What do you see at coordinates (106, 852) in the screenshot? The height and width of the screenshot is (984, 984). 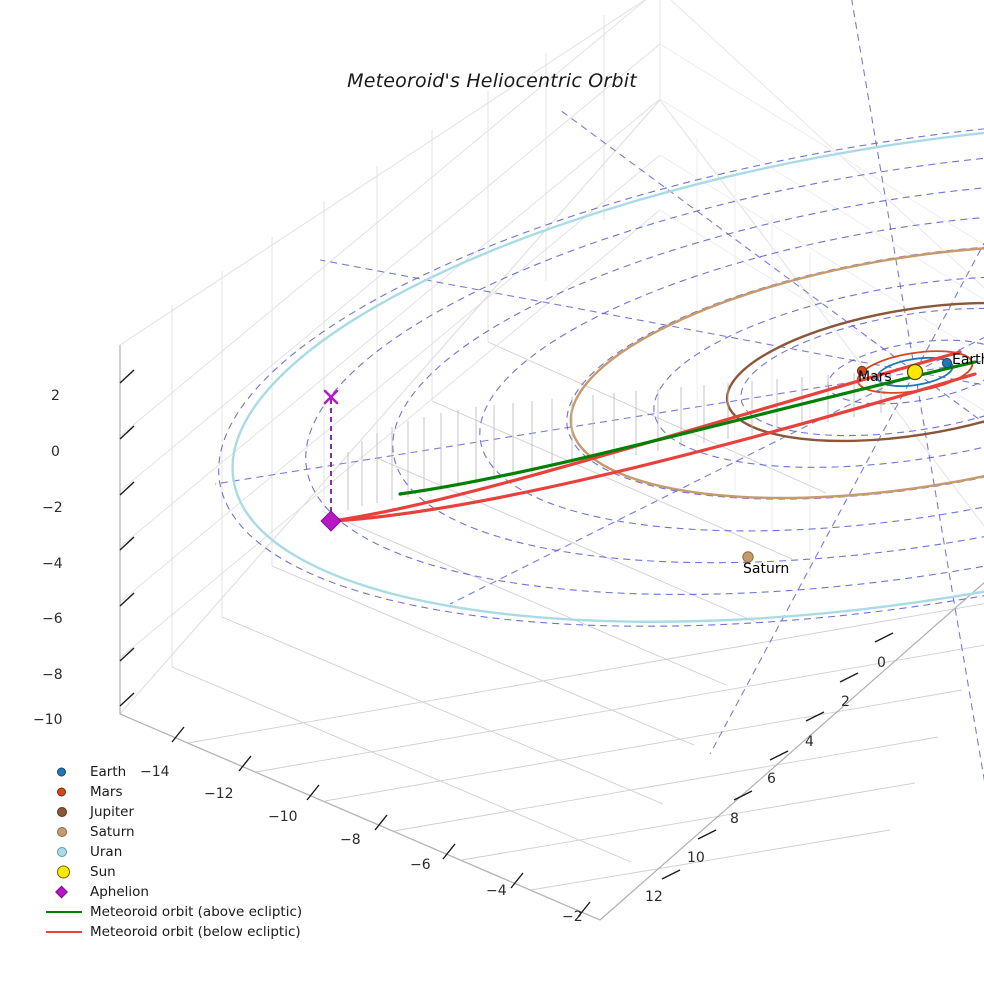 I see `legend-item-label: Uran` at bounding box center [106, 852].